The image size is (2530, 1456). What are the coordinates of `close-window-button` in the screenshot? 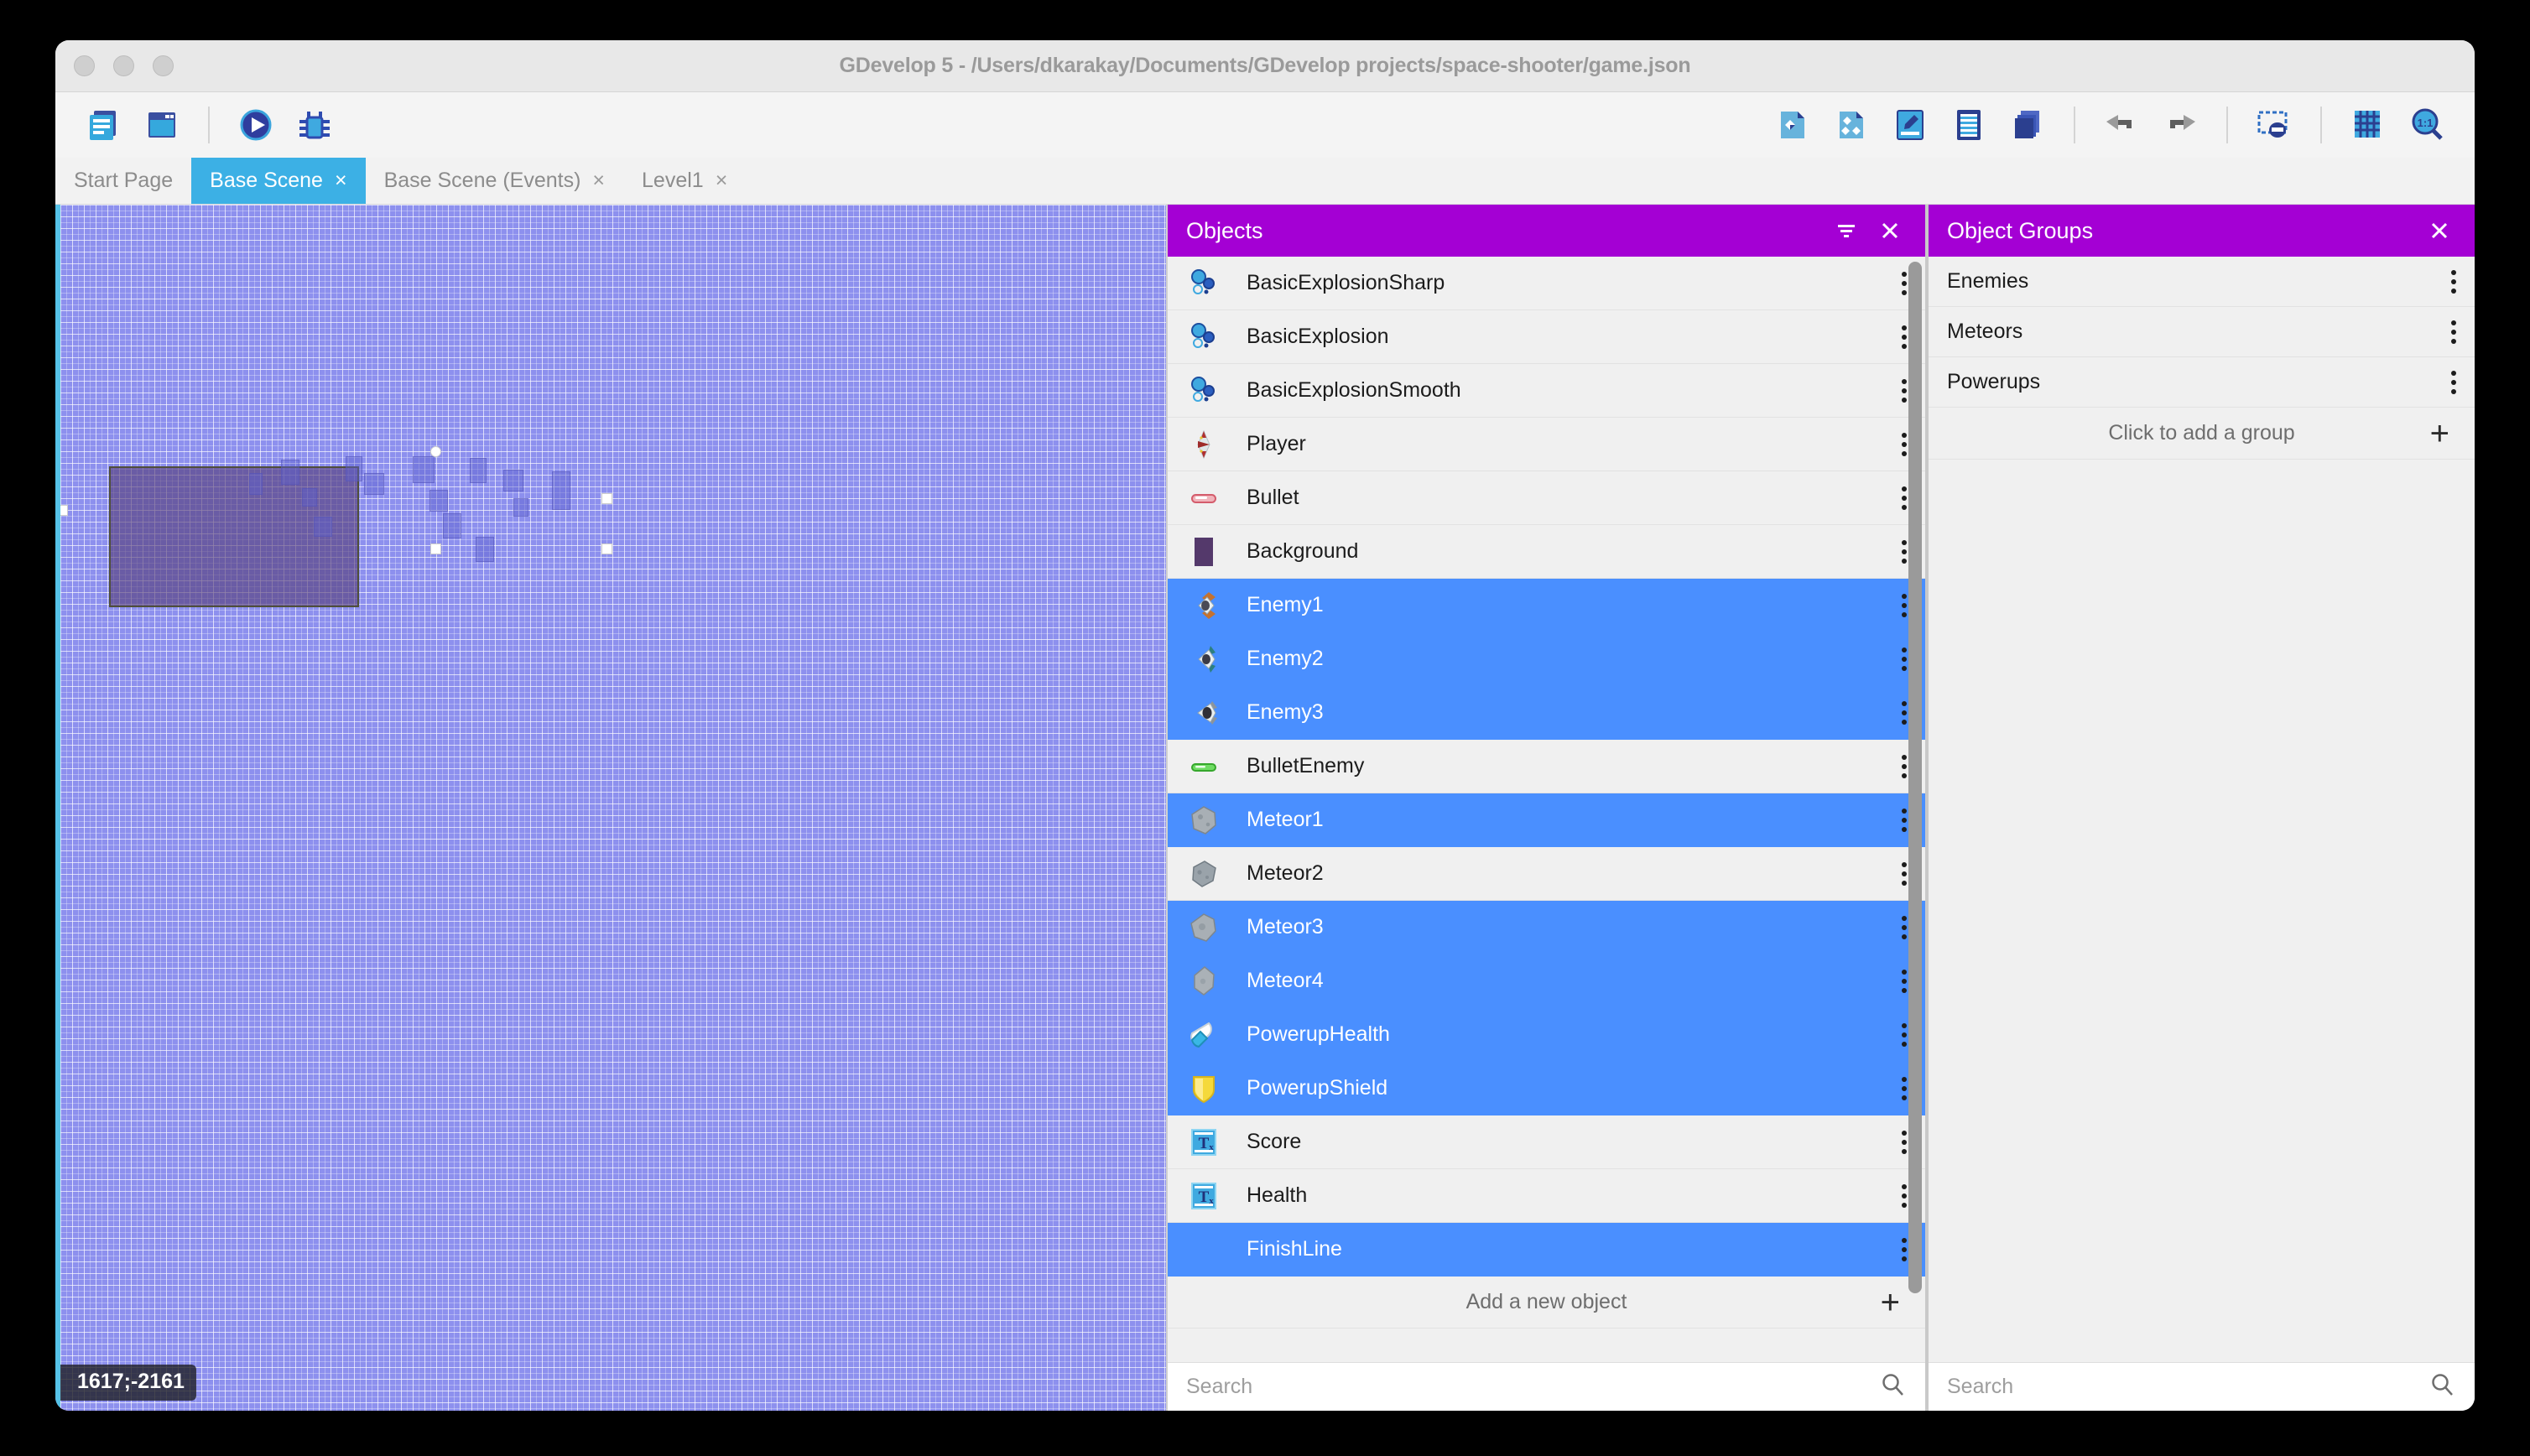 It's located at (84, 65).